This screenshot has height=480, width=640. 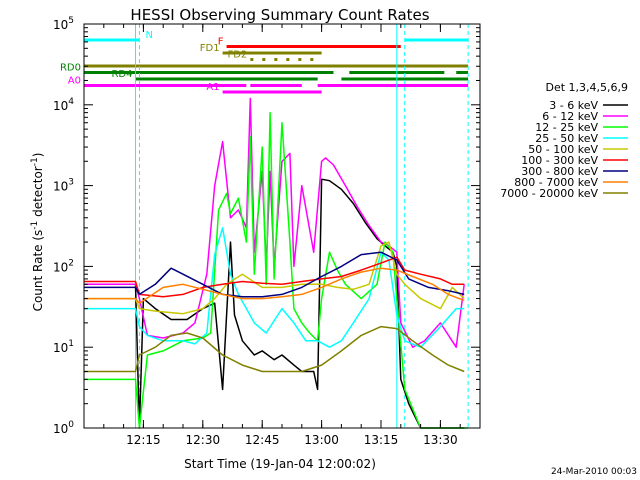 What do you see at coordinates (573, 105) in the screenshot?
I see `legend-label: 3 - 6 keV` at bounding box center [573, 105].